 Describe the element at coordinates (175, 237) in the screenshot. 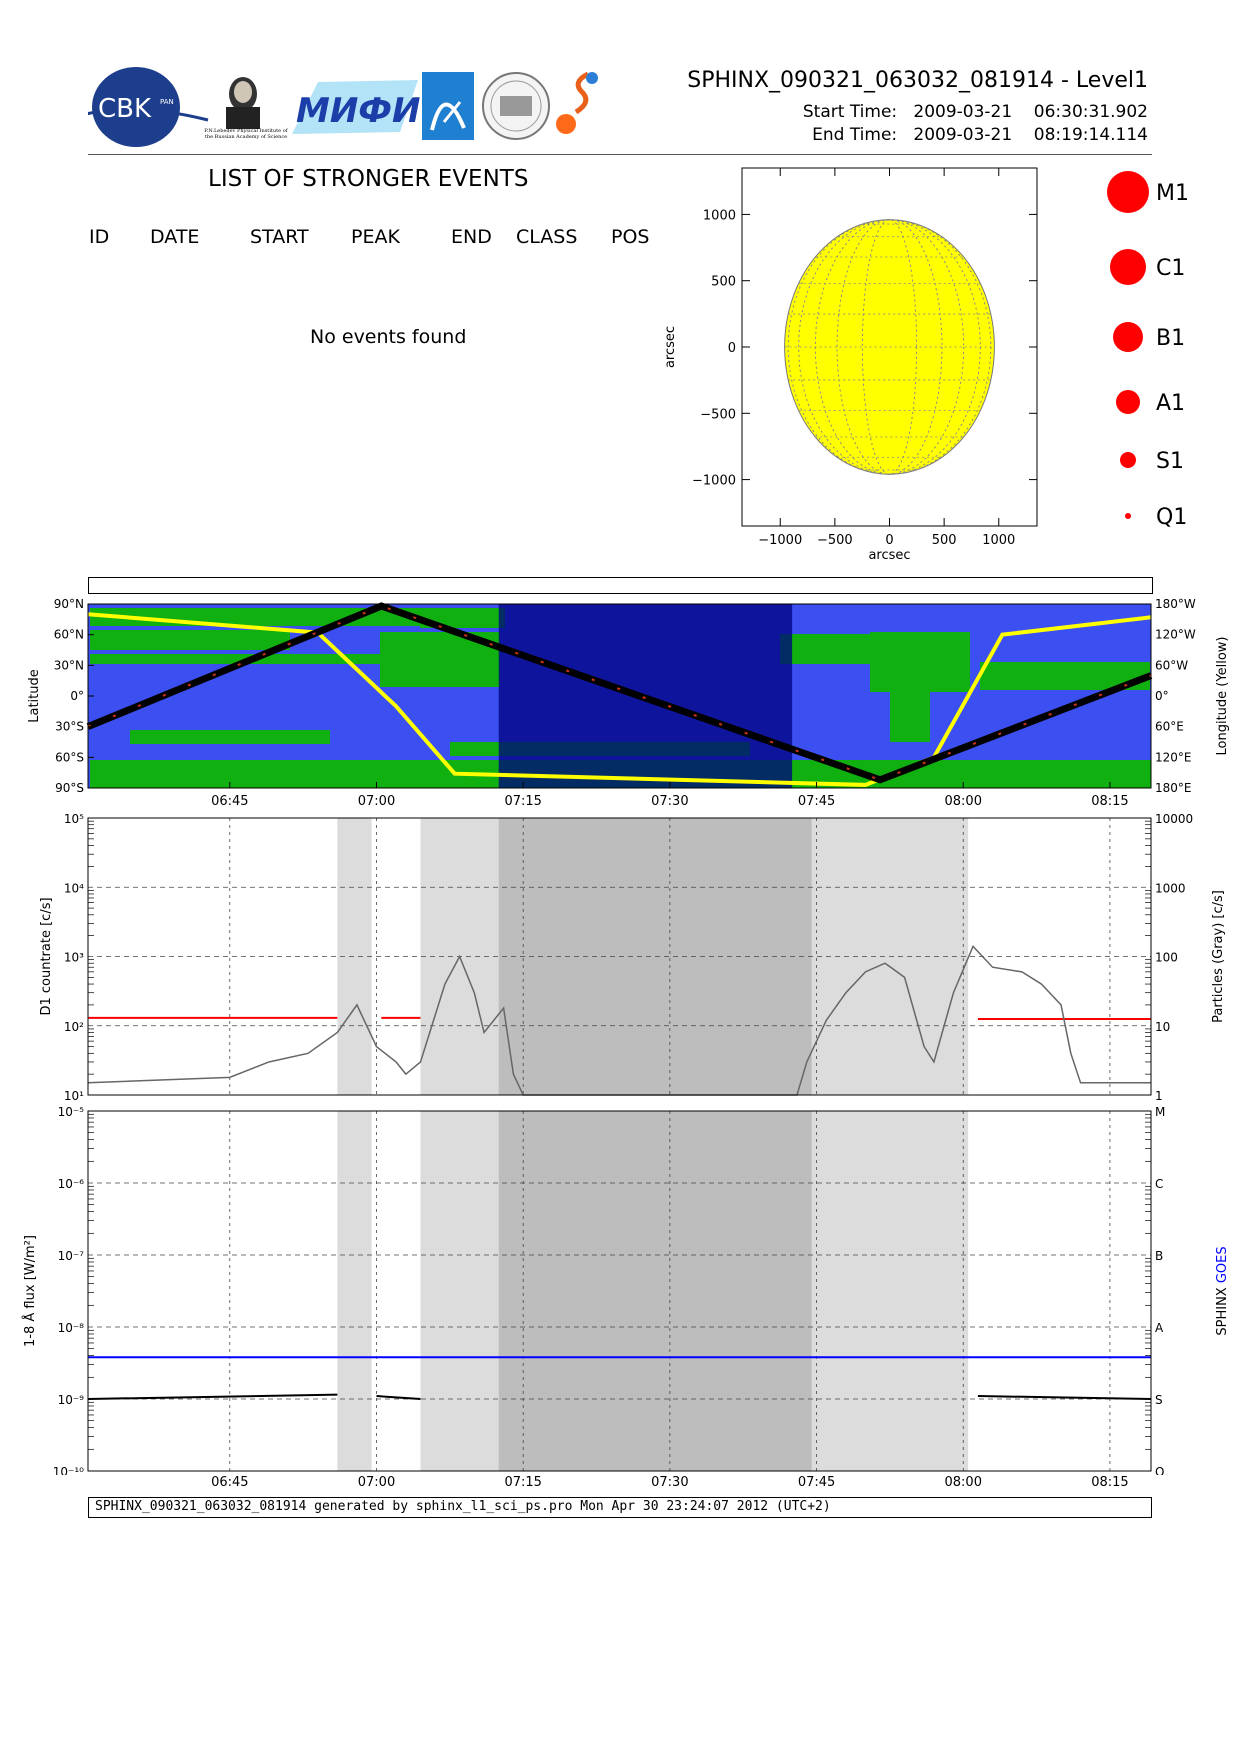

I see `events-col-date: DATE` at that location.